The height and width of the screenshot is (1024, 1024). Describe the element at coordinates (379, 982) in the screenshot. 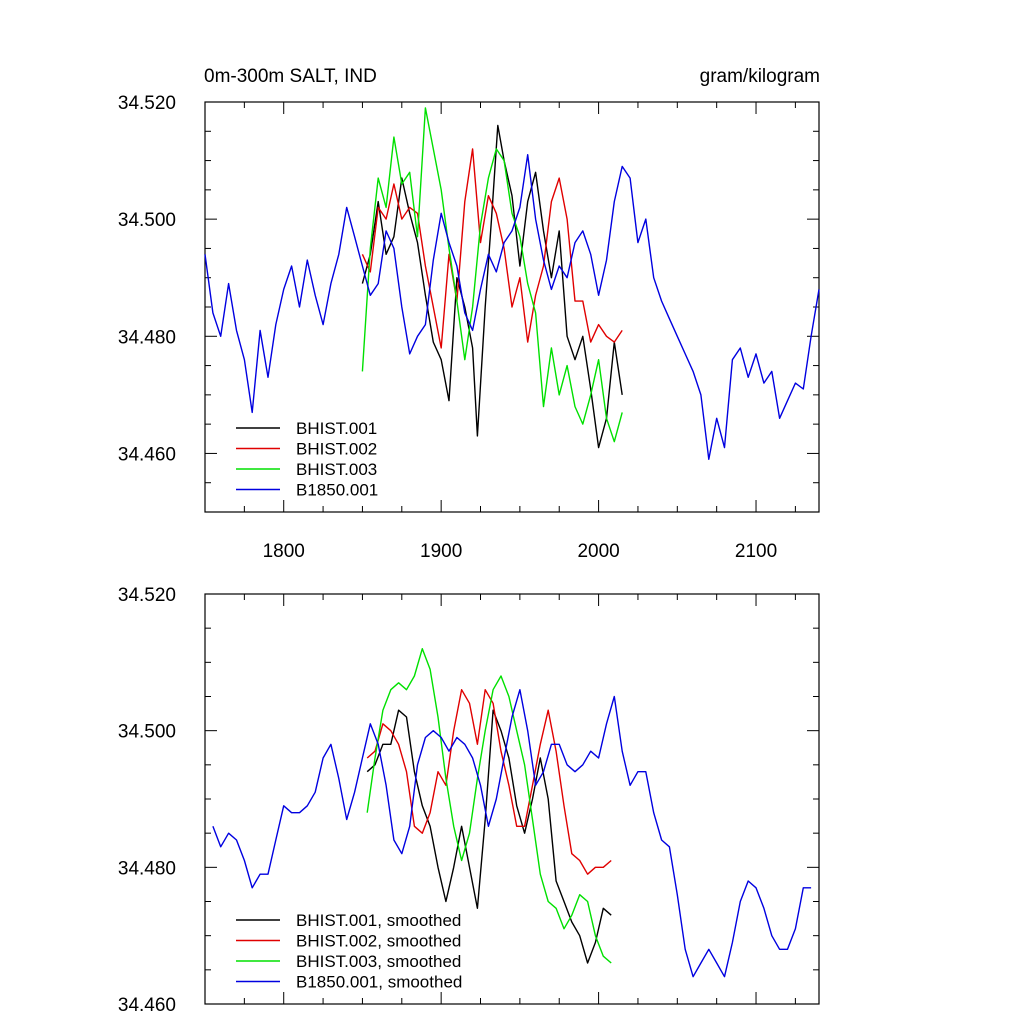

I see `legend-label: B1850.001, smoothed` at that location.